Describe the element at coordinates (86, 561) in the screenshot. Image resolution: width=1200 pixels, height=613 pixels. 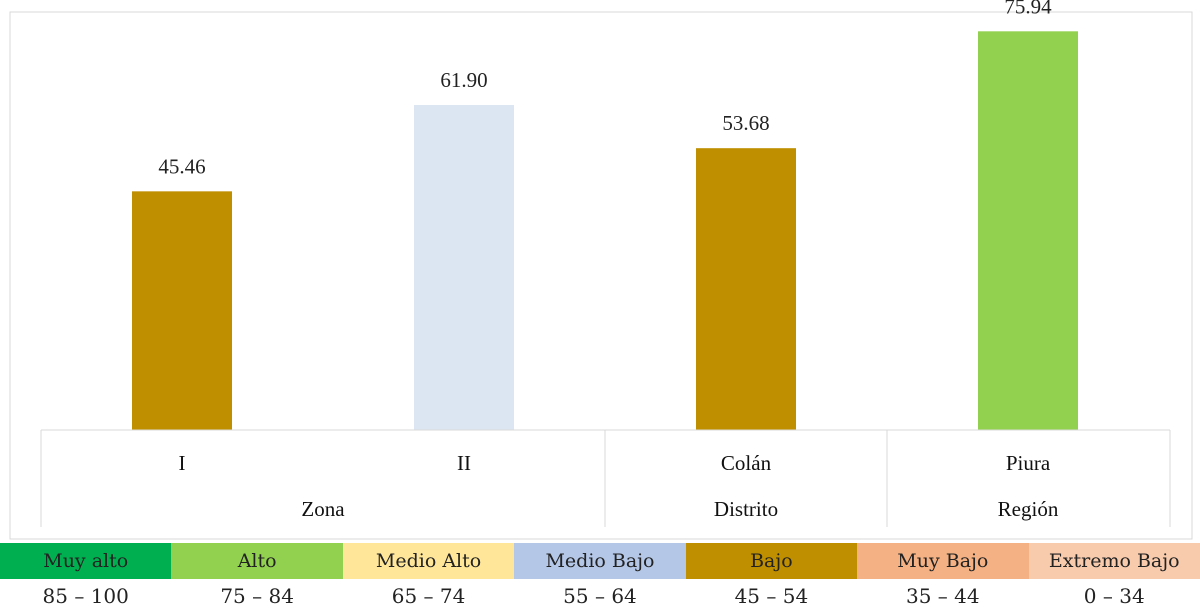
I see `legend-swatch-0: Muy alto` at that location.